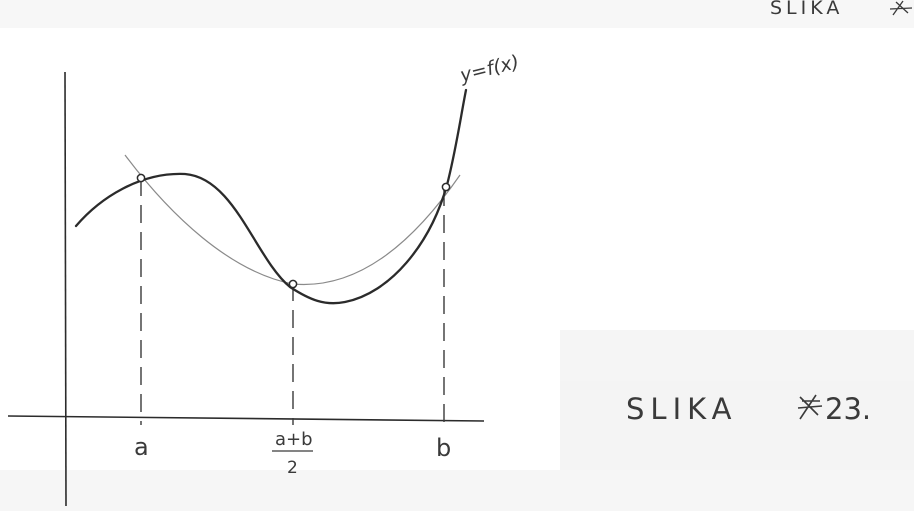 The image size is (914, 511). What do you see at coordinates (810, 407) in the screenshot?
I see `main-caption-scribble` at bounding box center [810, 407].